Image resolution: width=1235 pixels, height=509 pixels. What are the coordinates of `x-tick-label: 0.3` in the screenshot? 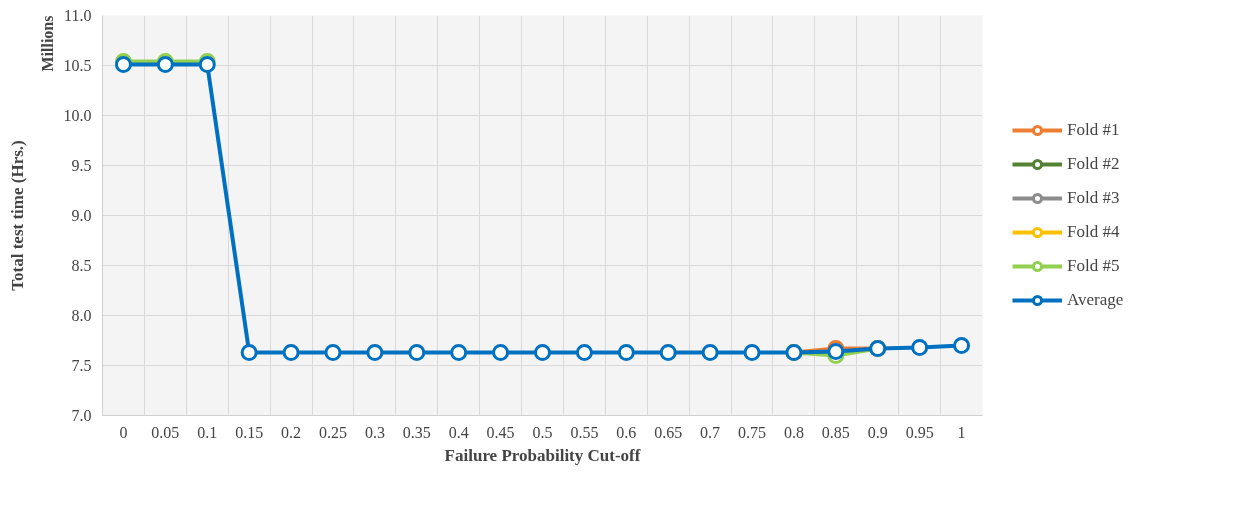 It's located at (374, 432).